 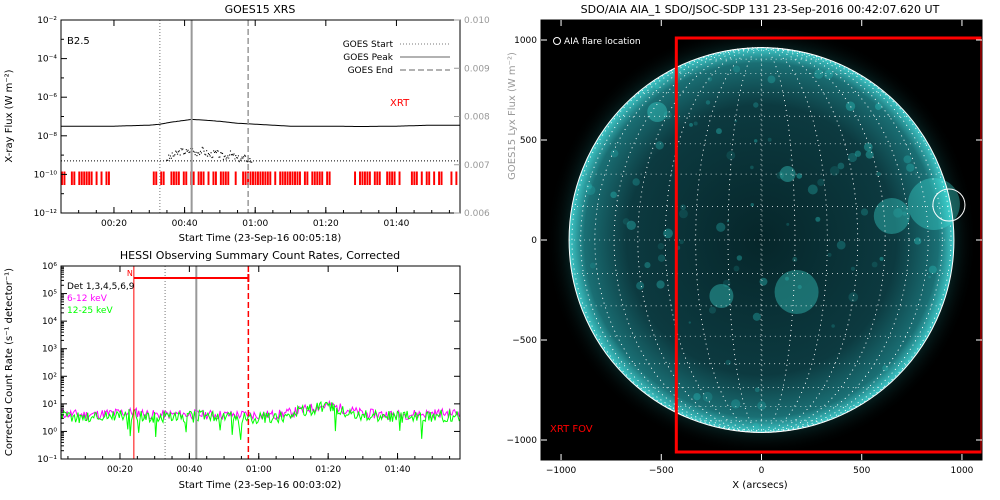 I want to click on goes-title: GOES15 XRS, so click(x=260, y=9).